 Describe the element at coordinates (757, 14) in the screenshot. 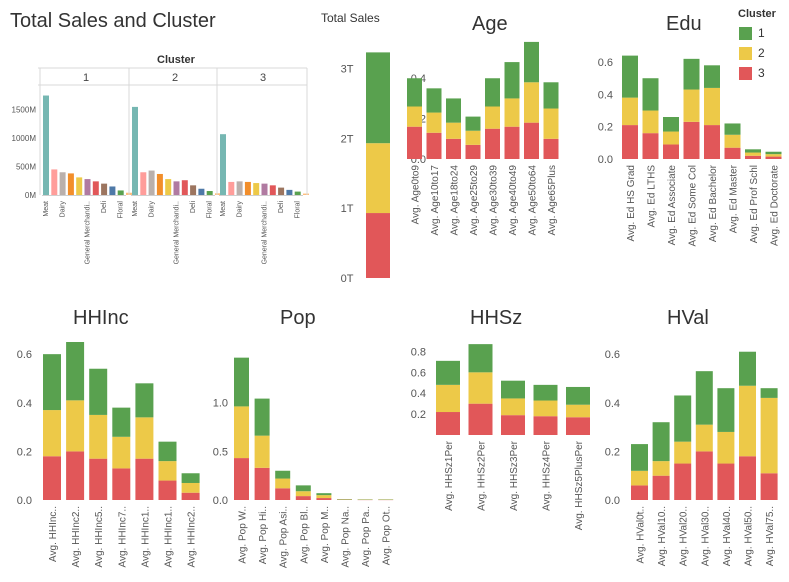

I see `legend-title: Cluster` at that location.